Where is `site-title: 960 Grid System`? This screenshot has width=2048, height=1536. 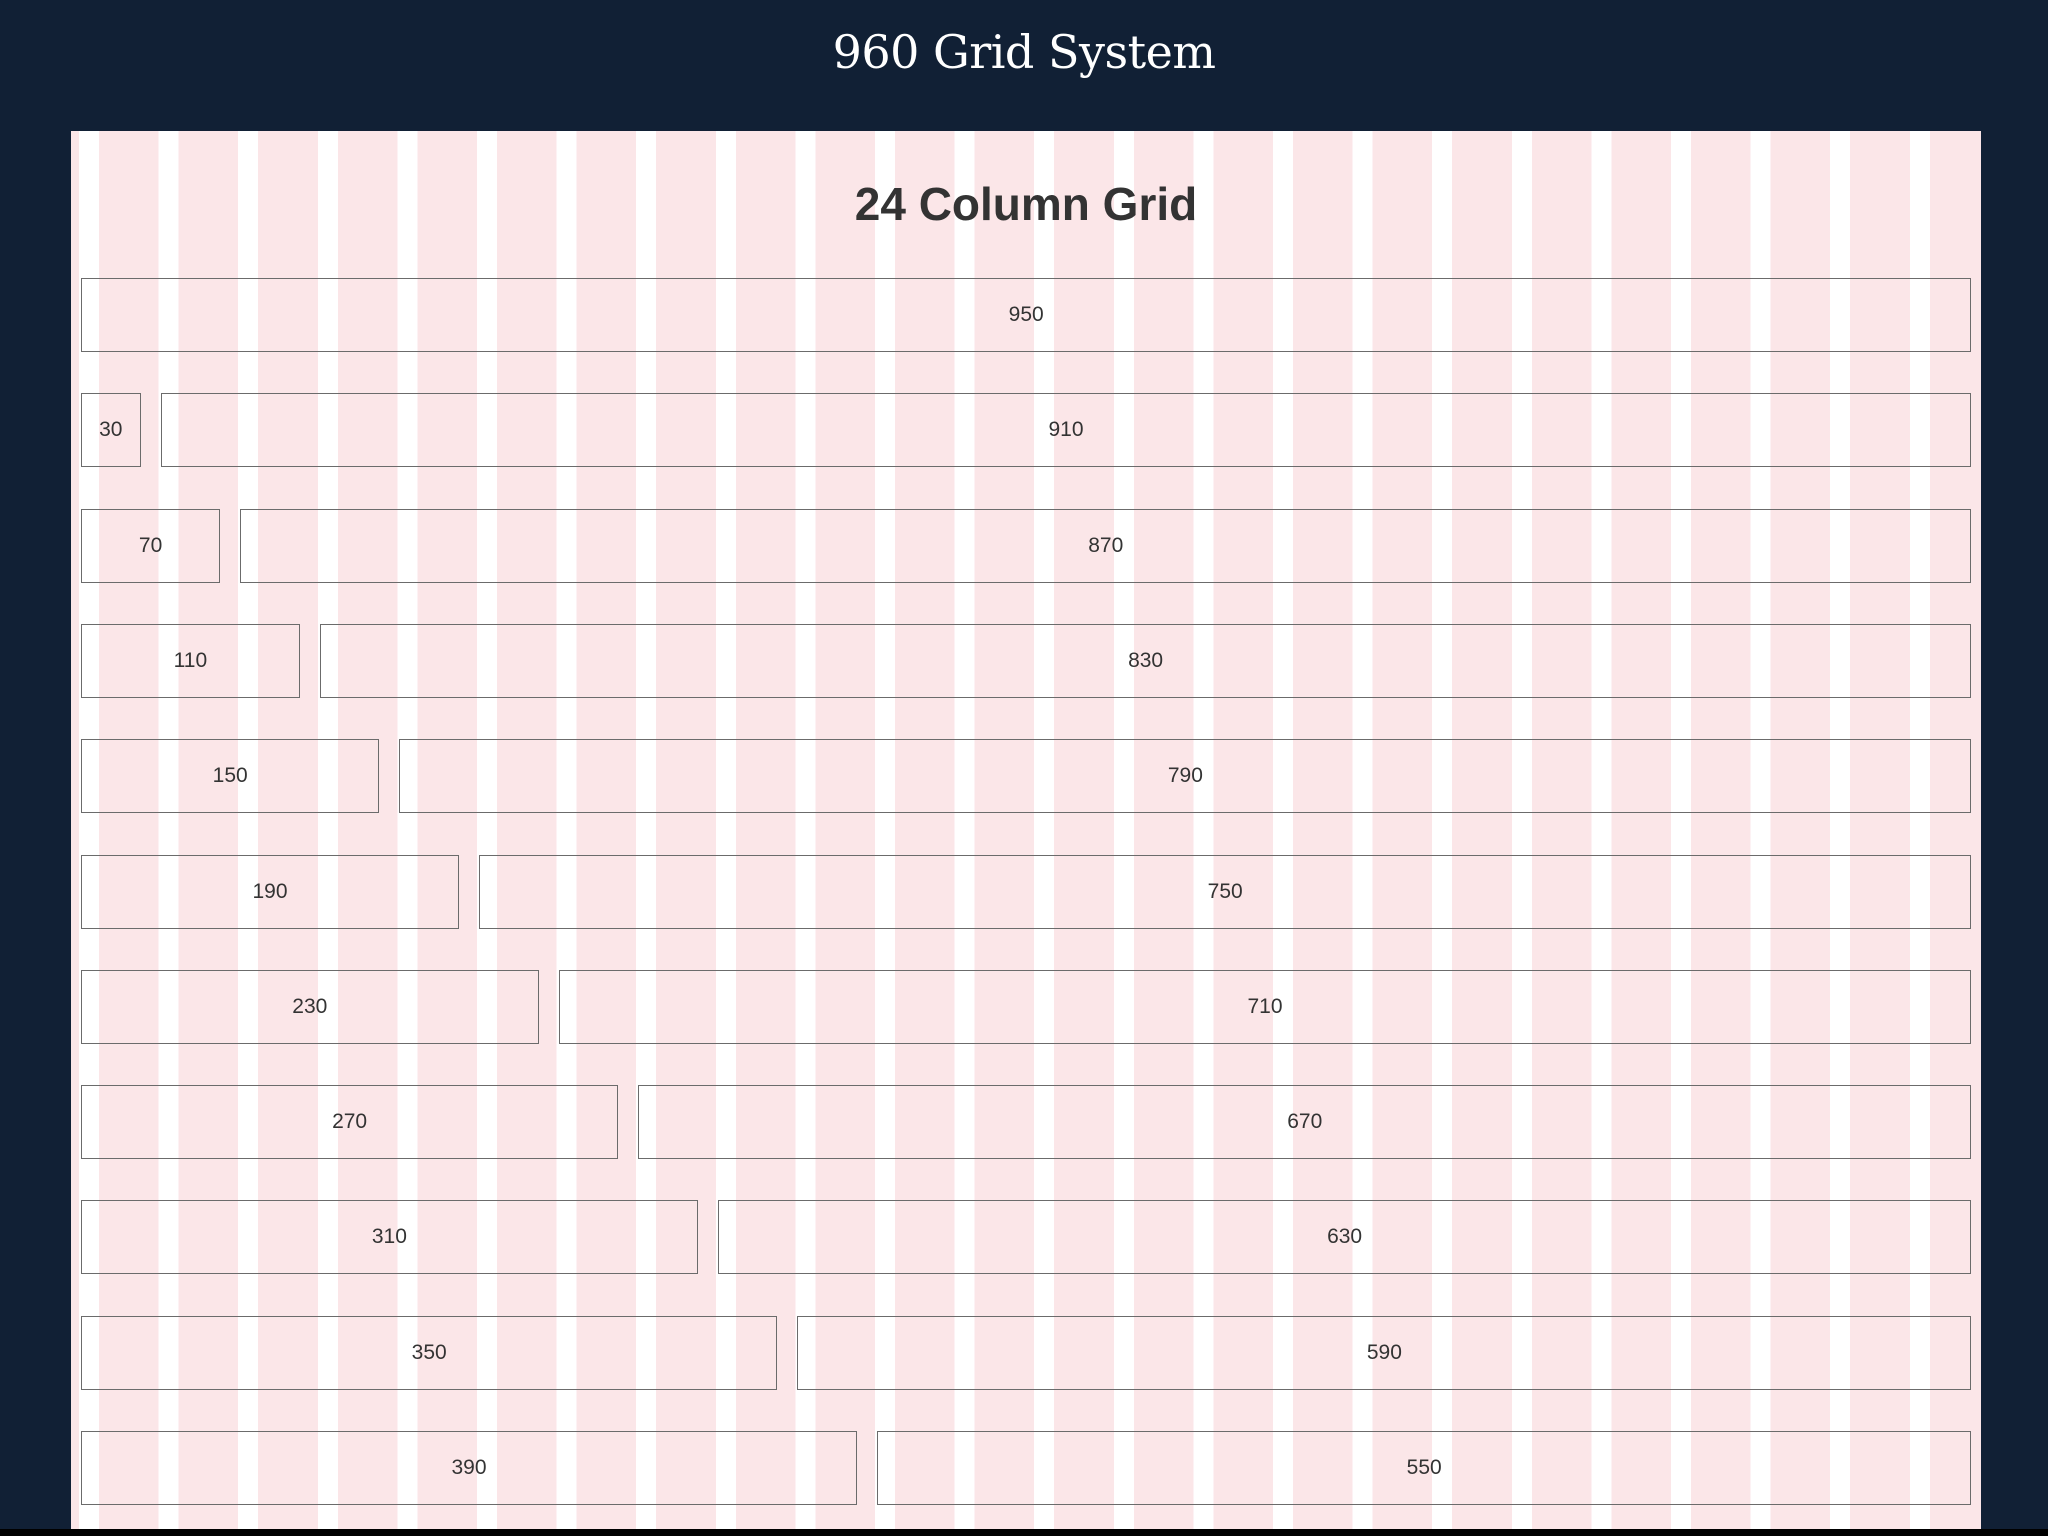
site-title: 960 Grid System is located at coordinates (1024, 52).